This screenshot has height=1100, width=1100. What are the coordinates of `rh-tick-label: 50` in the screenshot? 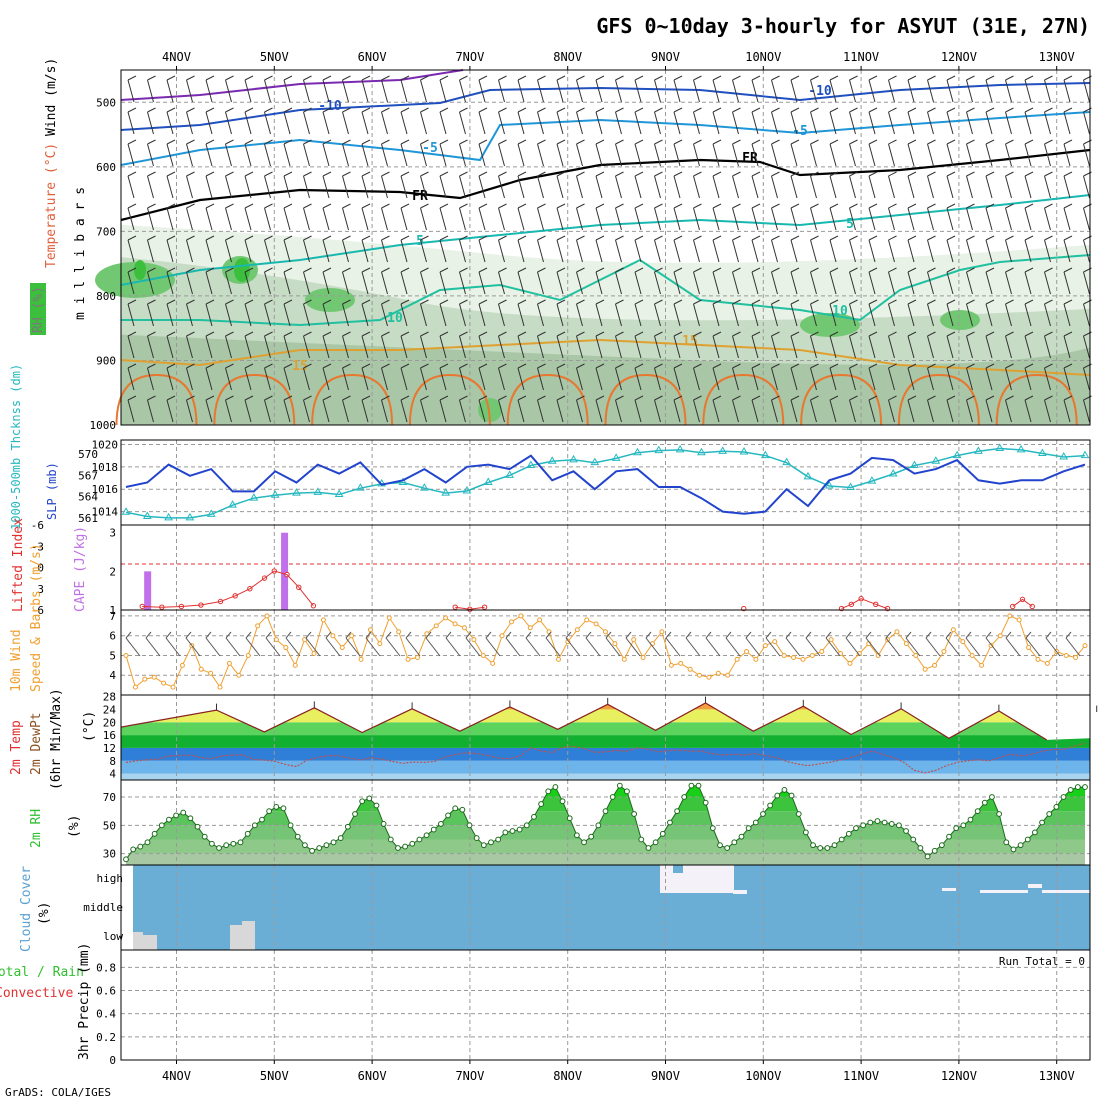 It's located at (109, 825).